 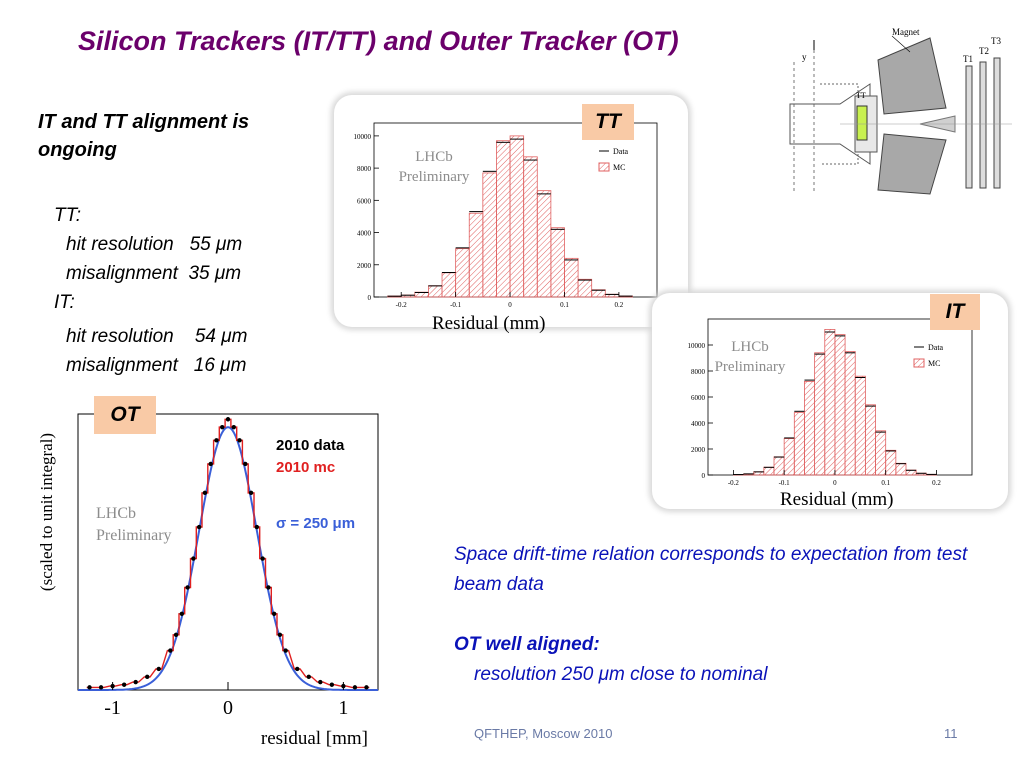 I want to click on vertex-region, so click(x=830, y=124).